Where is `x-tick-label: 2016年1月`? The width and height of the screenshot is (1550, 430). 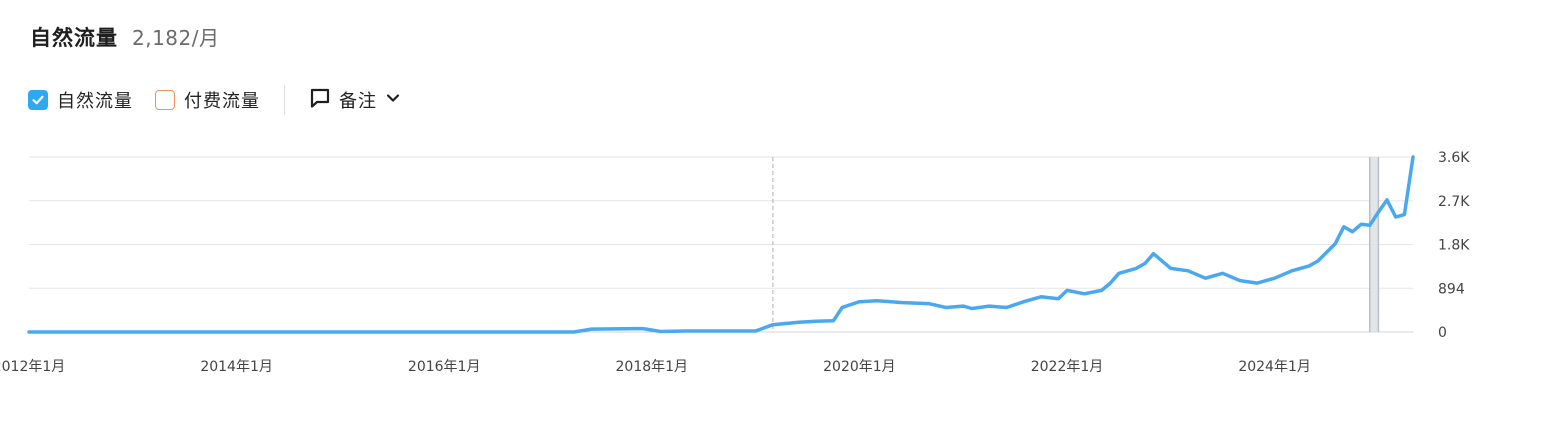
x-tick-label: 2016年1月 is located at coordinates (444, 367).